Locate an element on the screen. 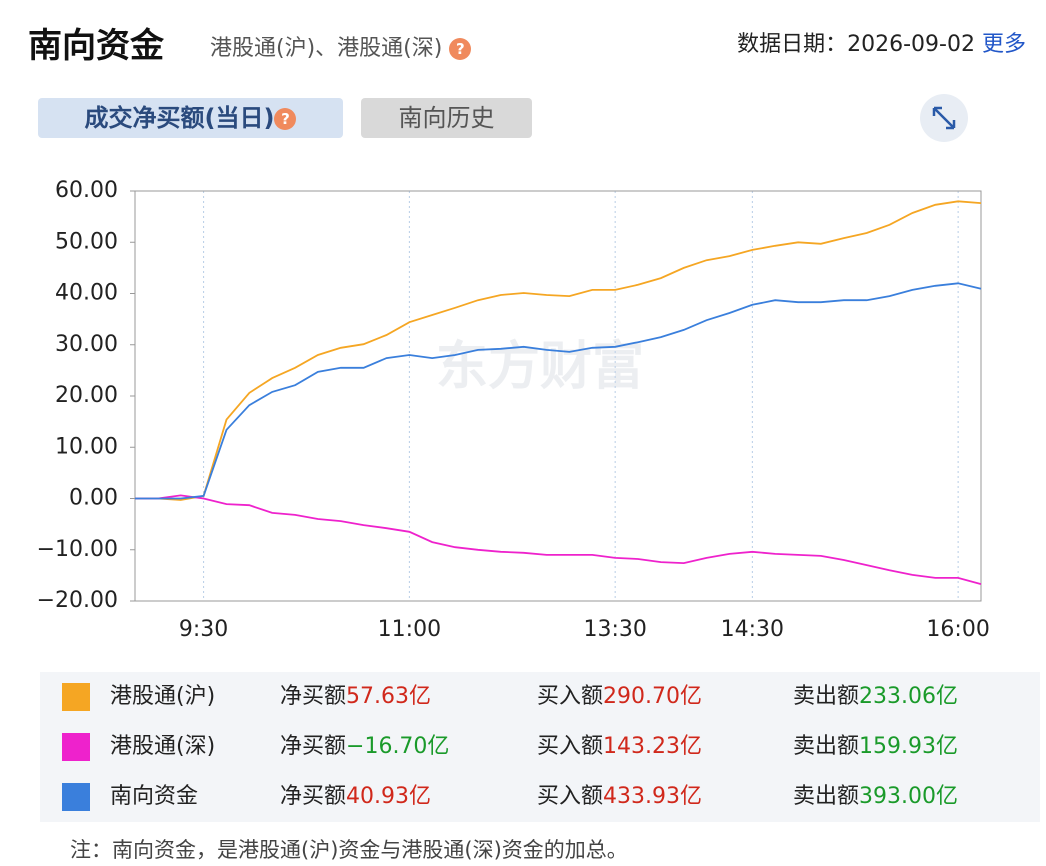 Image resolution: width=1046 pixels, height=866 pixels. y-tick-label: 20.00 is located at coordinates (86, 395).